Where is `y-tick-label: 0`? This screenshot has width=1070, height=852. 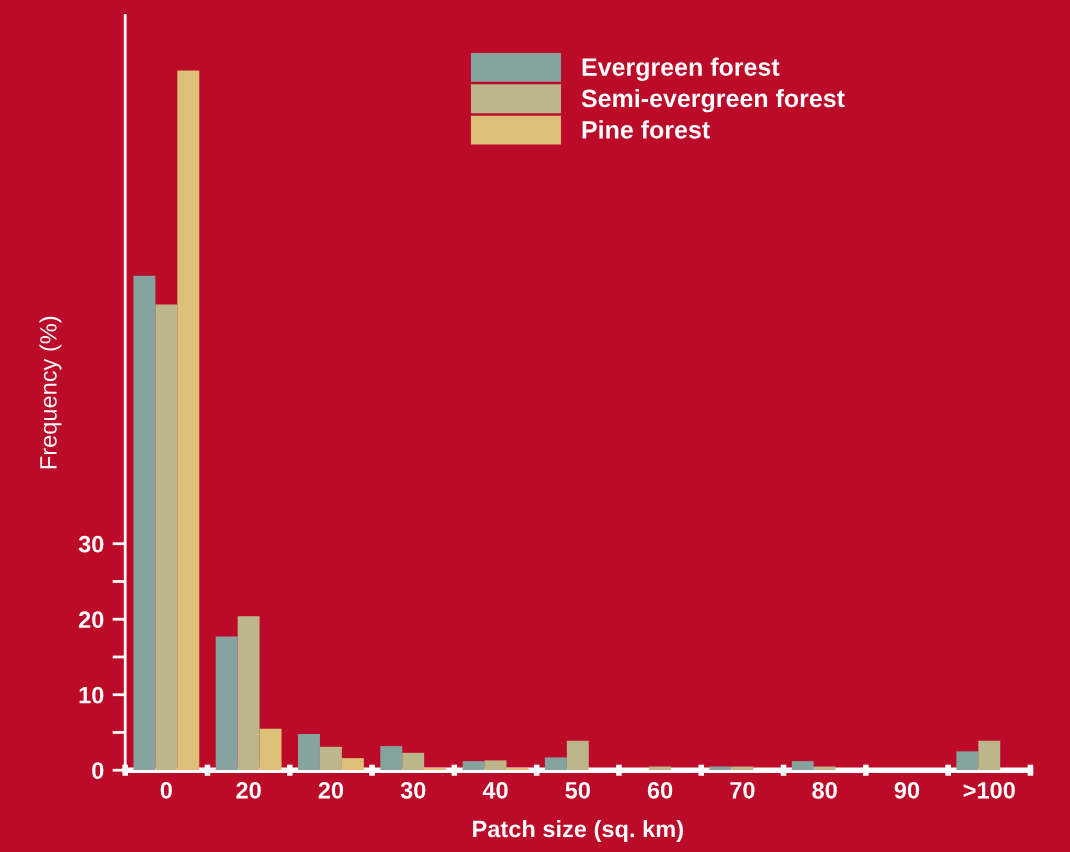 y-tick-label: 0 is located at coordinates (98, 770).